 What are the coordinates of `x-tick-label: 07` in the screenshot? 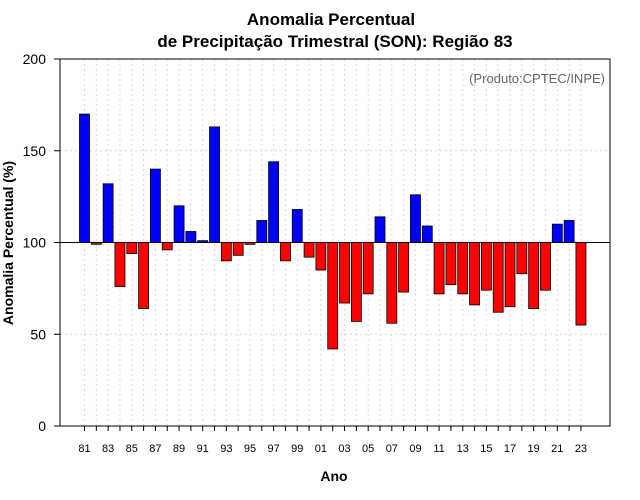 It's located at (392, 449).